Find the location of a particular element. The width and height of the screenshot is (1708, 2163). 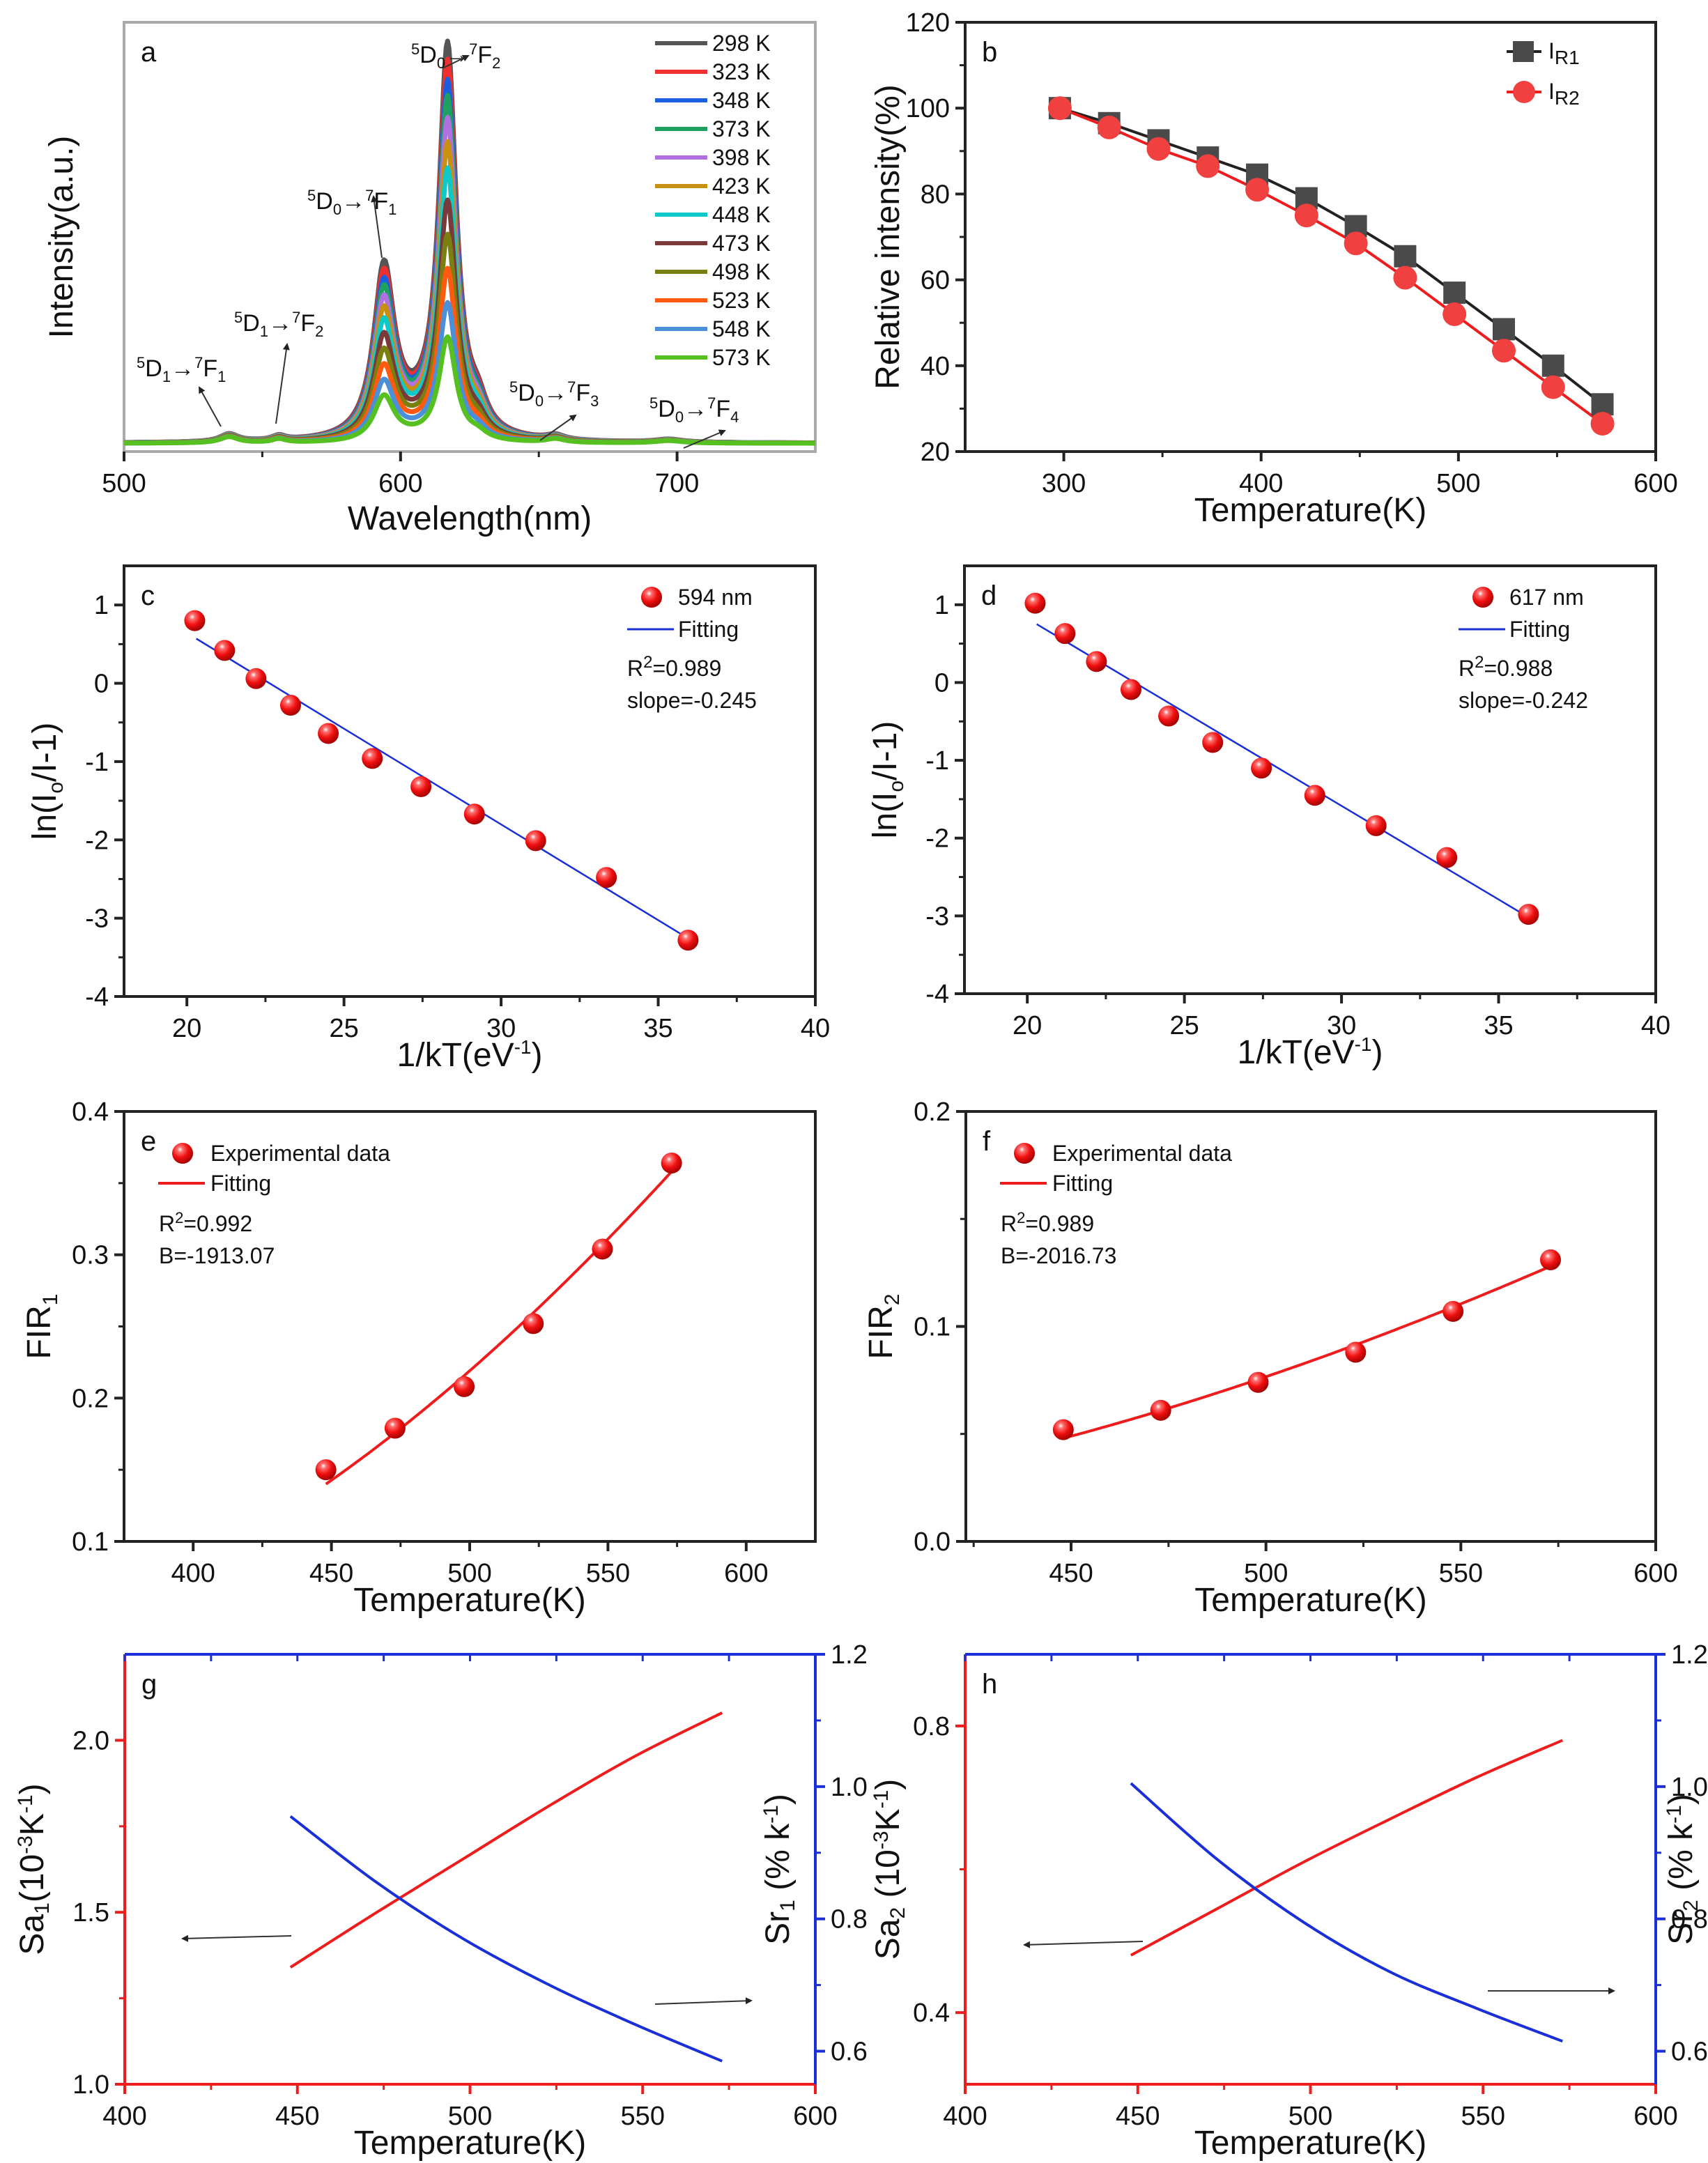

y-tick-label: 0.1 is located at coordinates (933, 1327).